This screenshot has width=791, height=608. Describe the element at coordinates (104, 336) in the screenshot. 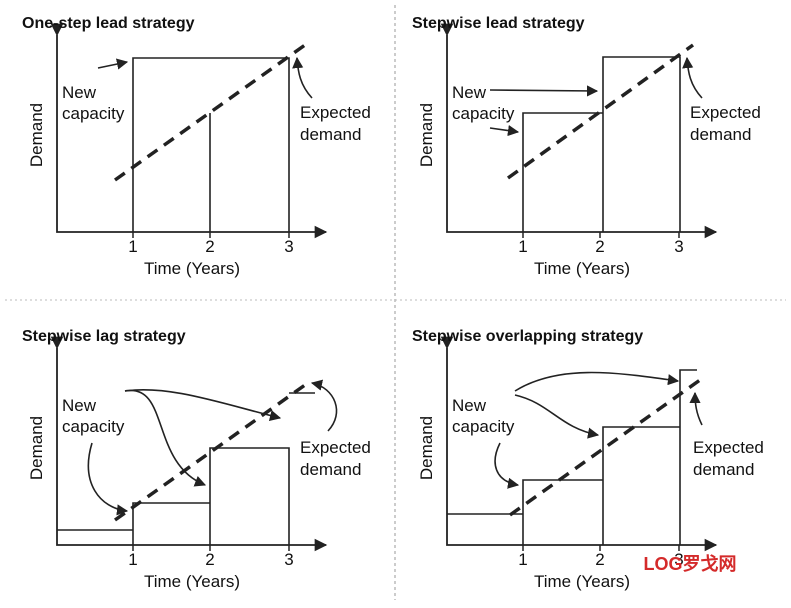

I see `panel-title: Stepwise lag strategy` at that location.